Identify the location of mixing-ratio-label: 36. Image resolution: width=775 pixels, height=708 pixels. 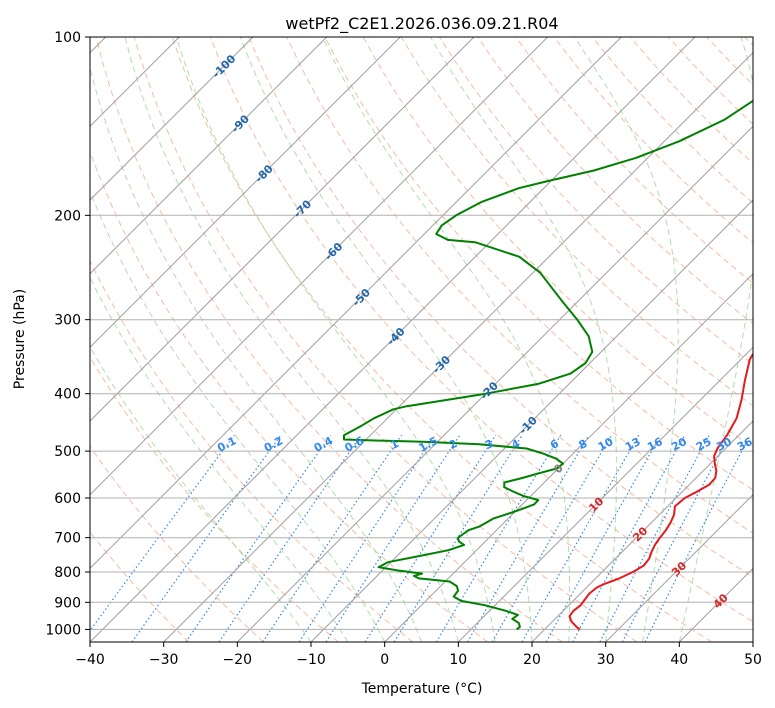
(745, 444).